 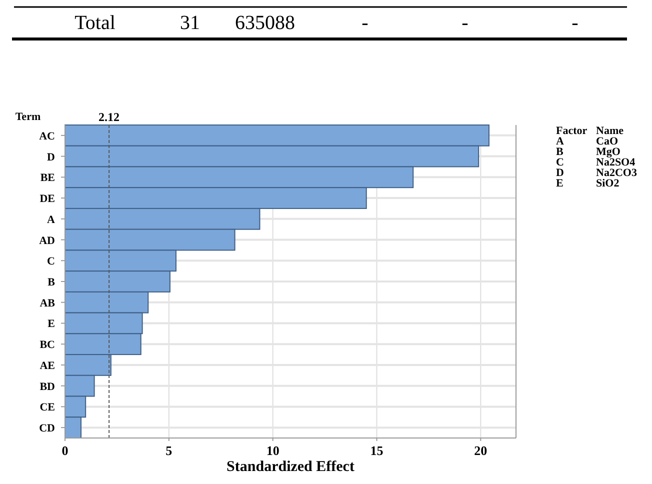 What do you see at coordinates (610, 131) in the screenshot?
I see `text: Name` at bounding box center [610, 131].